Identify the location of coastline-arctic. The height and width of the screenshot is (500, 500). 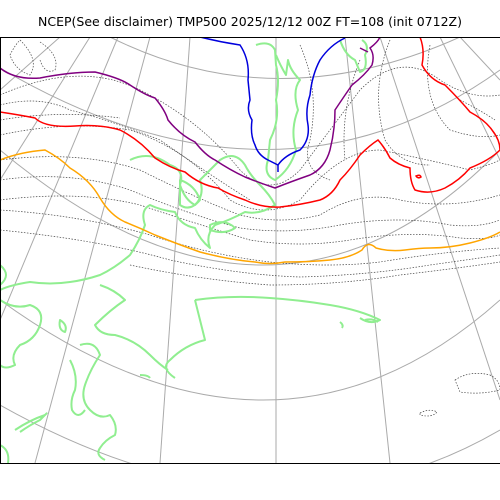
(3, 275).